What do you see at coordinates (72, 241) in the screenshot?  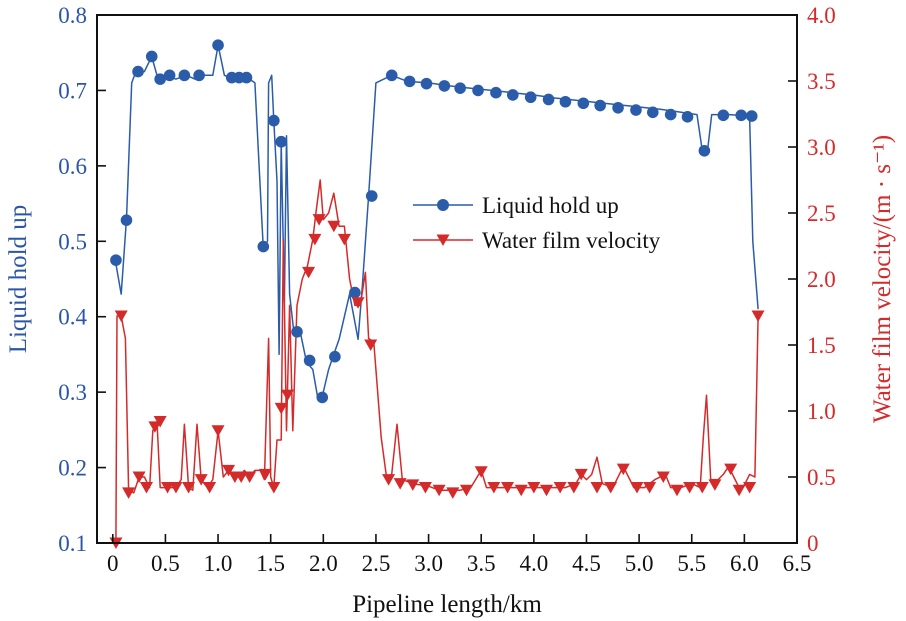 I see `y-left-tick-label-4: 0.5` at bounding box center [72, 241].